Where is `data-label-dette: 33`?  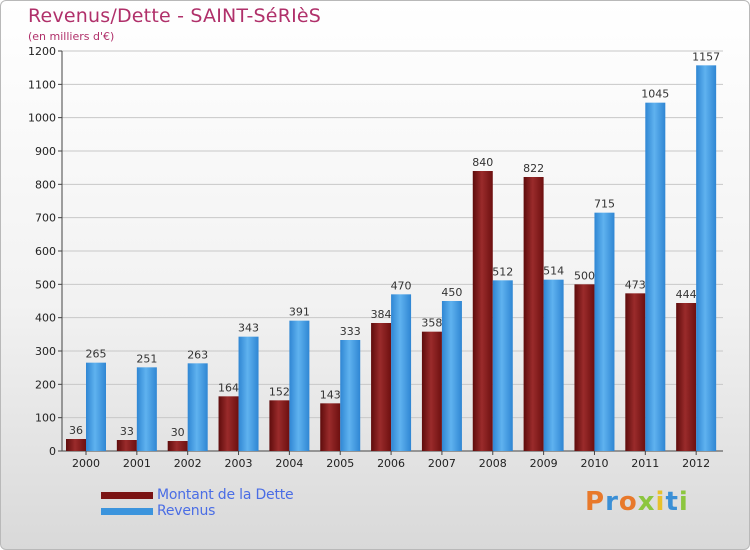
data-label-dette: 33 is located at coordinates (127, 431).